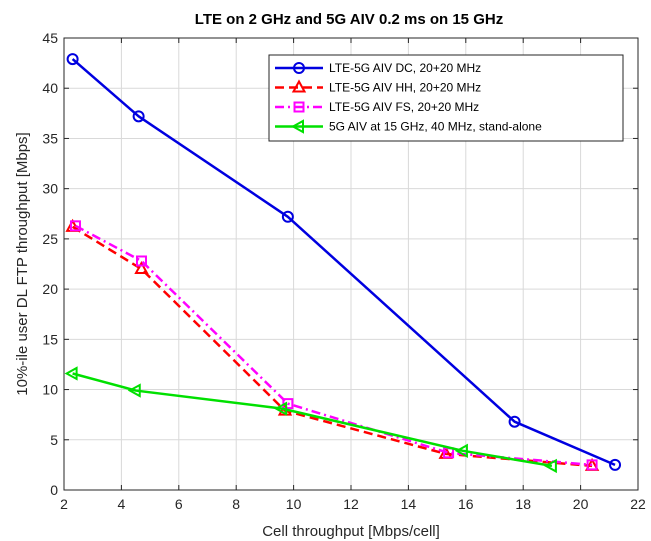 This screenshot has width=651, height=541. Describe the element at coordinates (294, 504) in the screenshot. I see `x-tick-label: 10` at that location.